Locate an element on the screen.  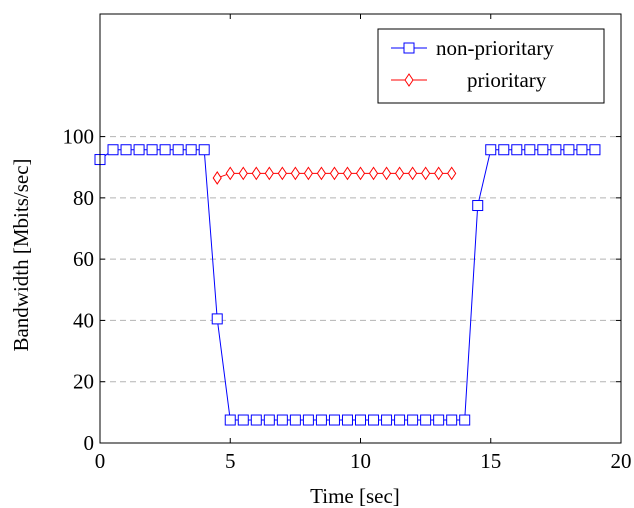
x-tick-label: 20 is located at coordinates (621, 461).